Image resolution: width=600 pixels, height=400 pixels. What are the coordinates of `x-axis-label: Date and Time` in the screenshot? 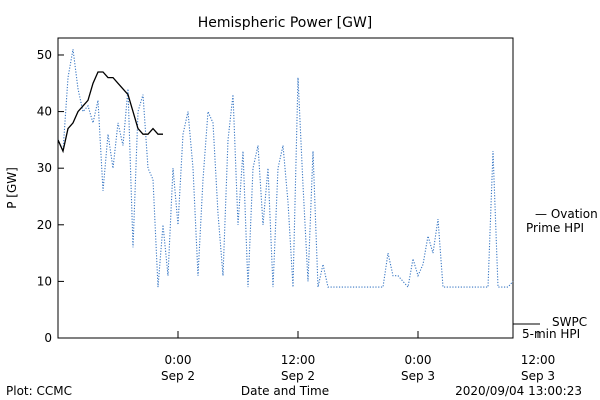 It's located at (285, 391).